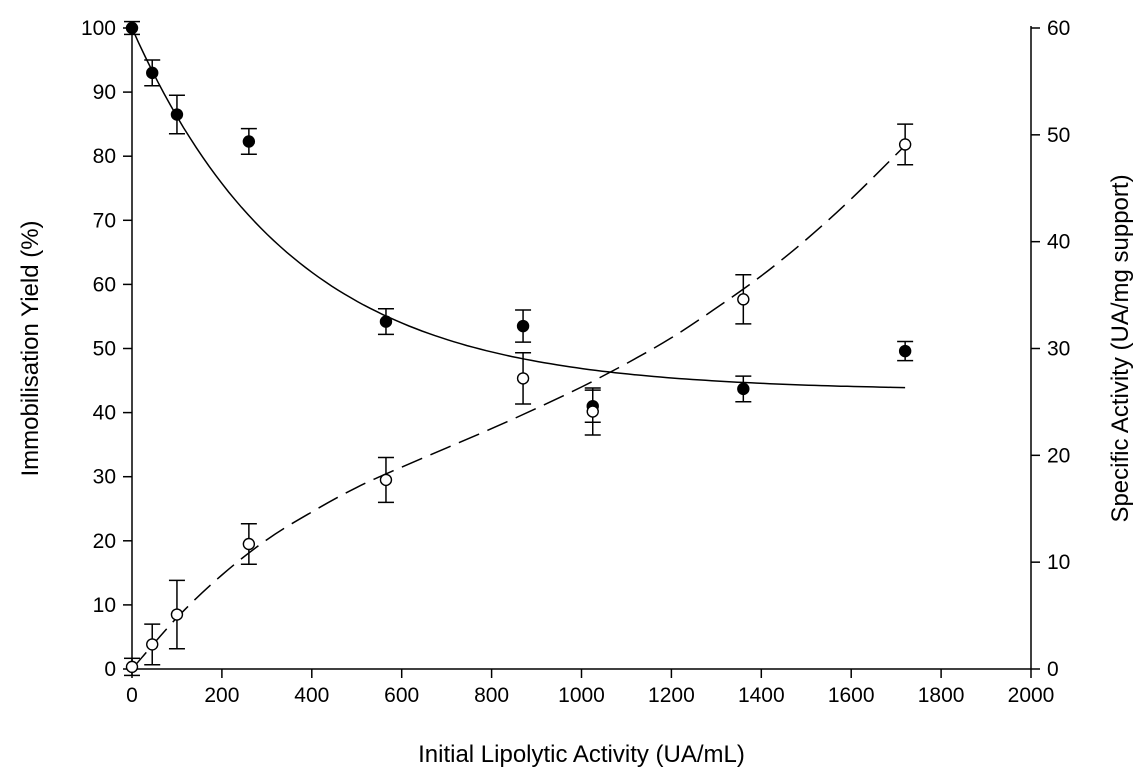 The width and height of the screenshot is (1143, 781). Describe the element at coordinates (1058, 455) in the screenshot. I see `right-y-tick-label: 20` at that location.